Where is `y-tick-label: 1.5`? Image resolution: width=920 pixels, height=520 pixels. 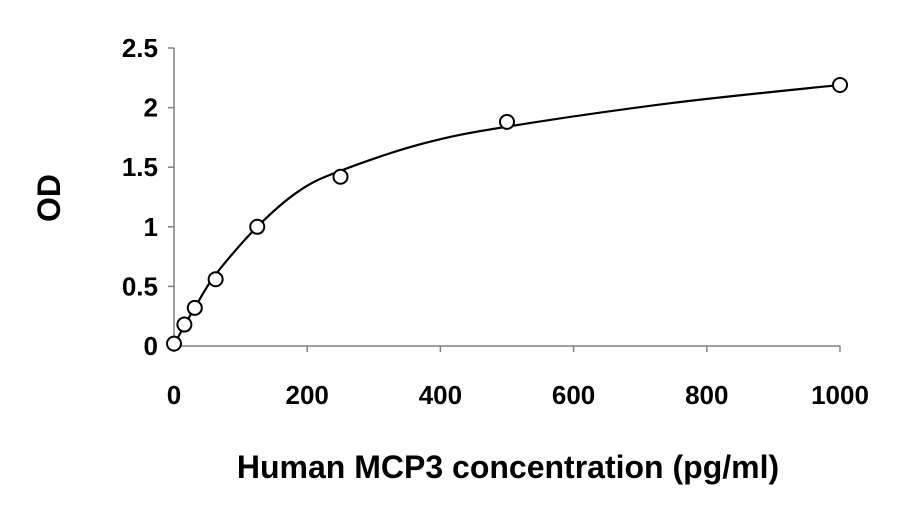
y-tick-label: 1.5 is located at coordinates (140, 167).